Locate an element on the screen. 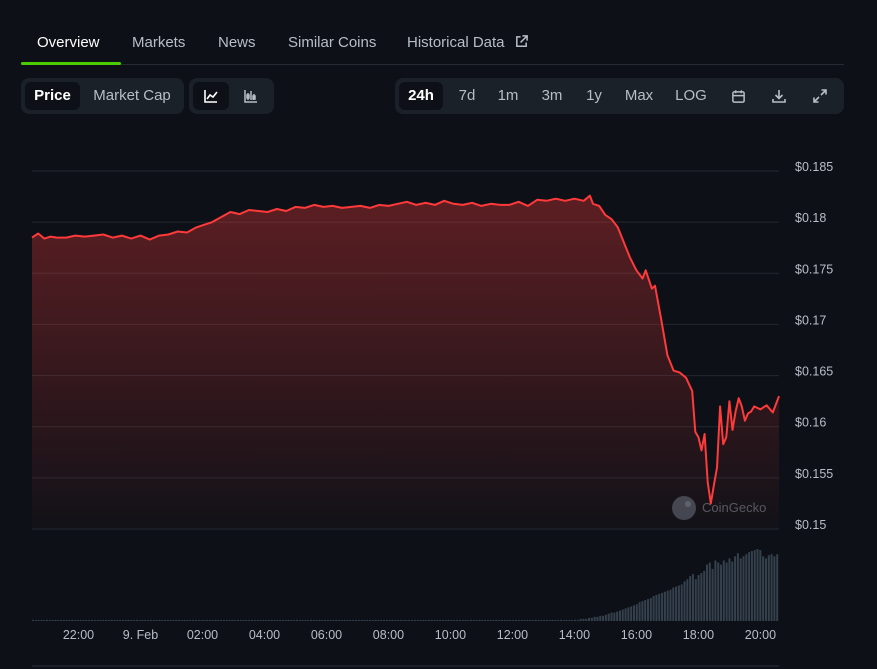  price-button: Price is located at coordinates (52, 96).